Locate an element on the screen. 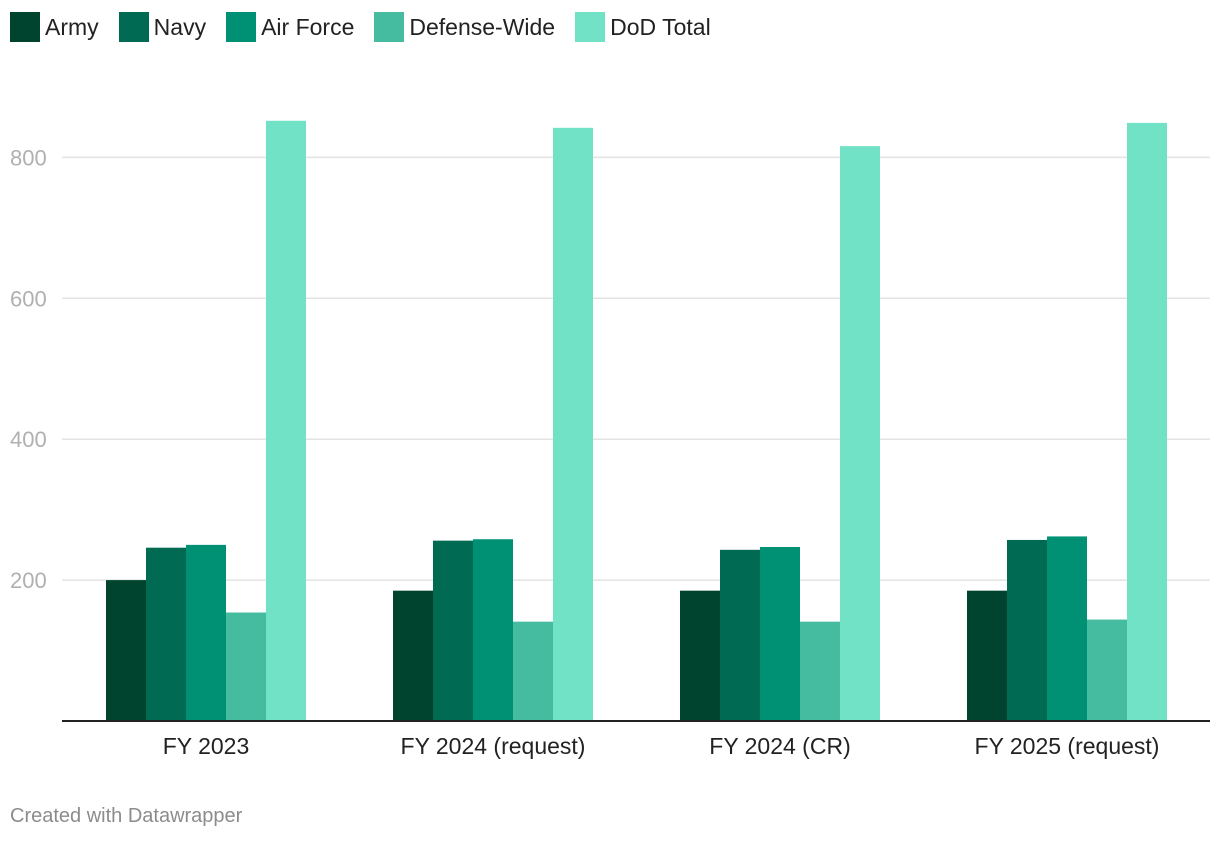  legend-label: Navy is located at coordinates (180, 26).